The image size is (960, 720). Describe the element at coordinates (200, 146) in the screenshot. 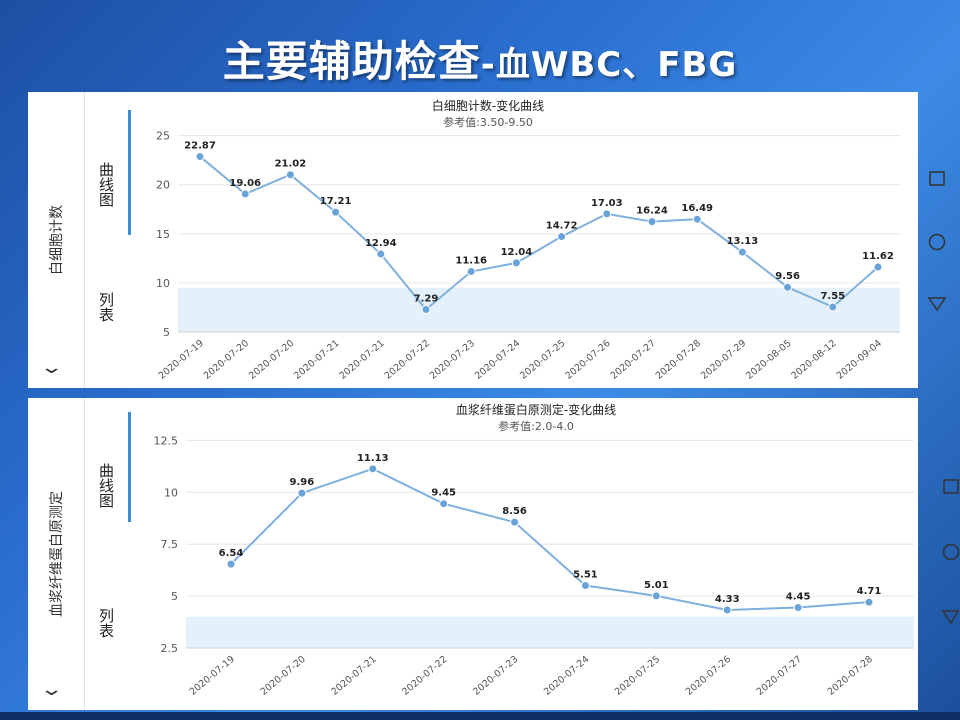

I see `wbc-data-label: 22.87` at that location.